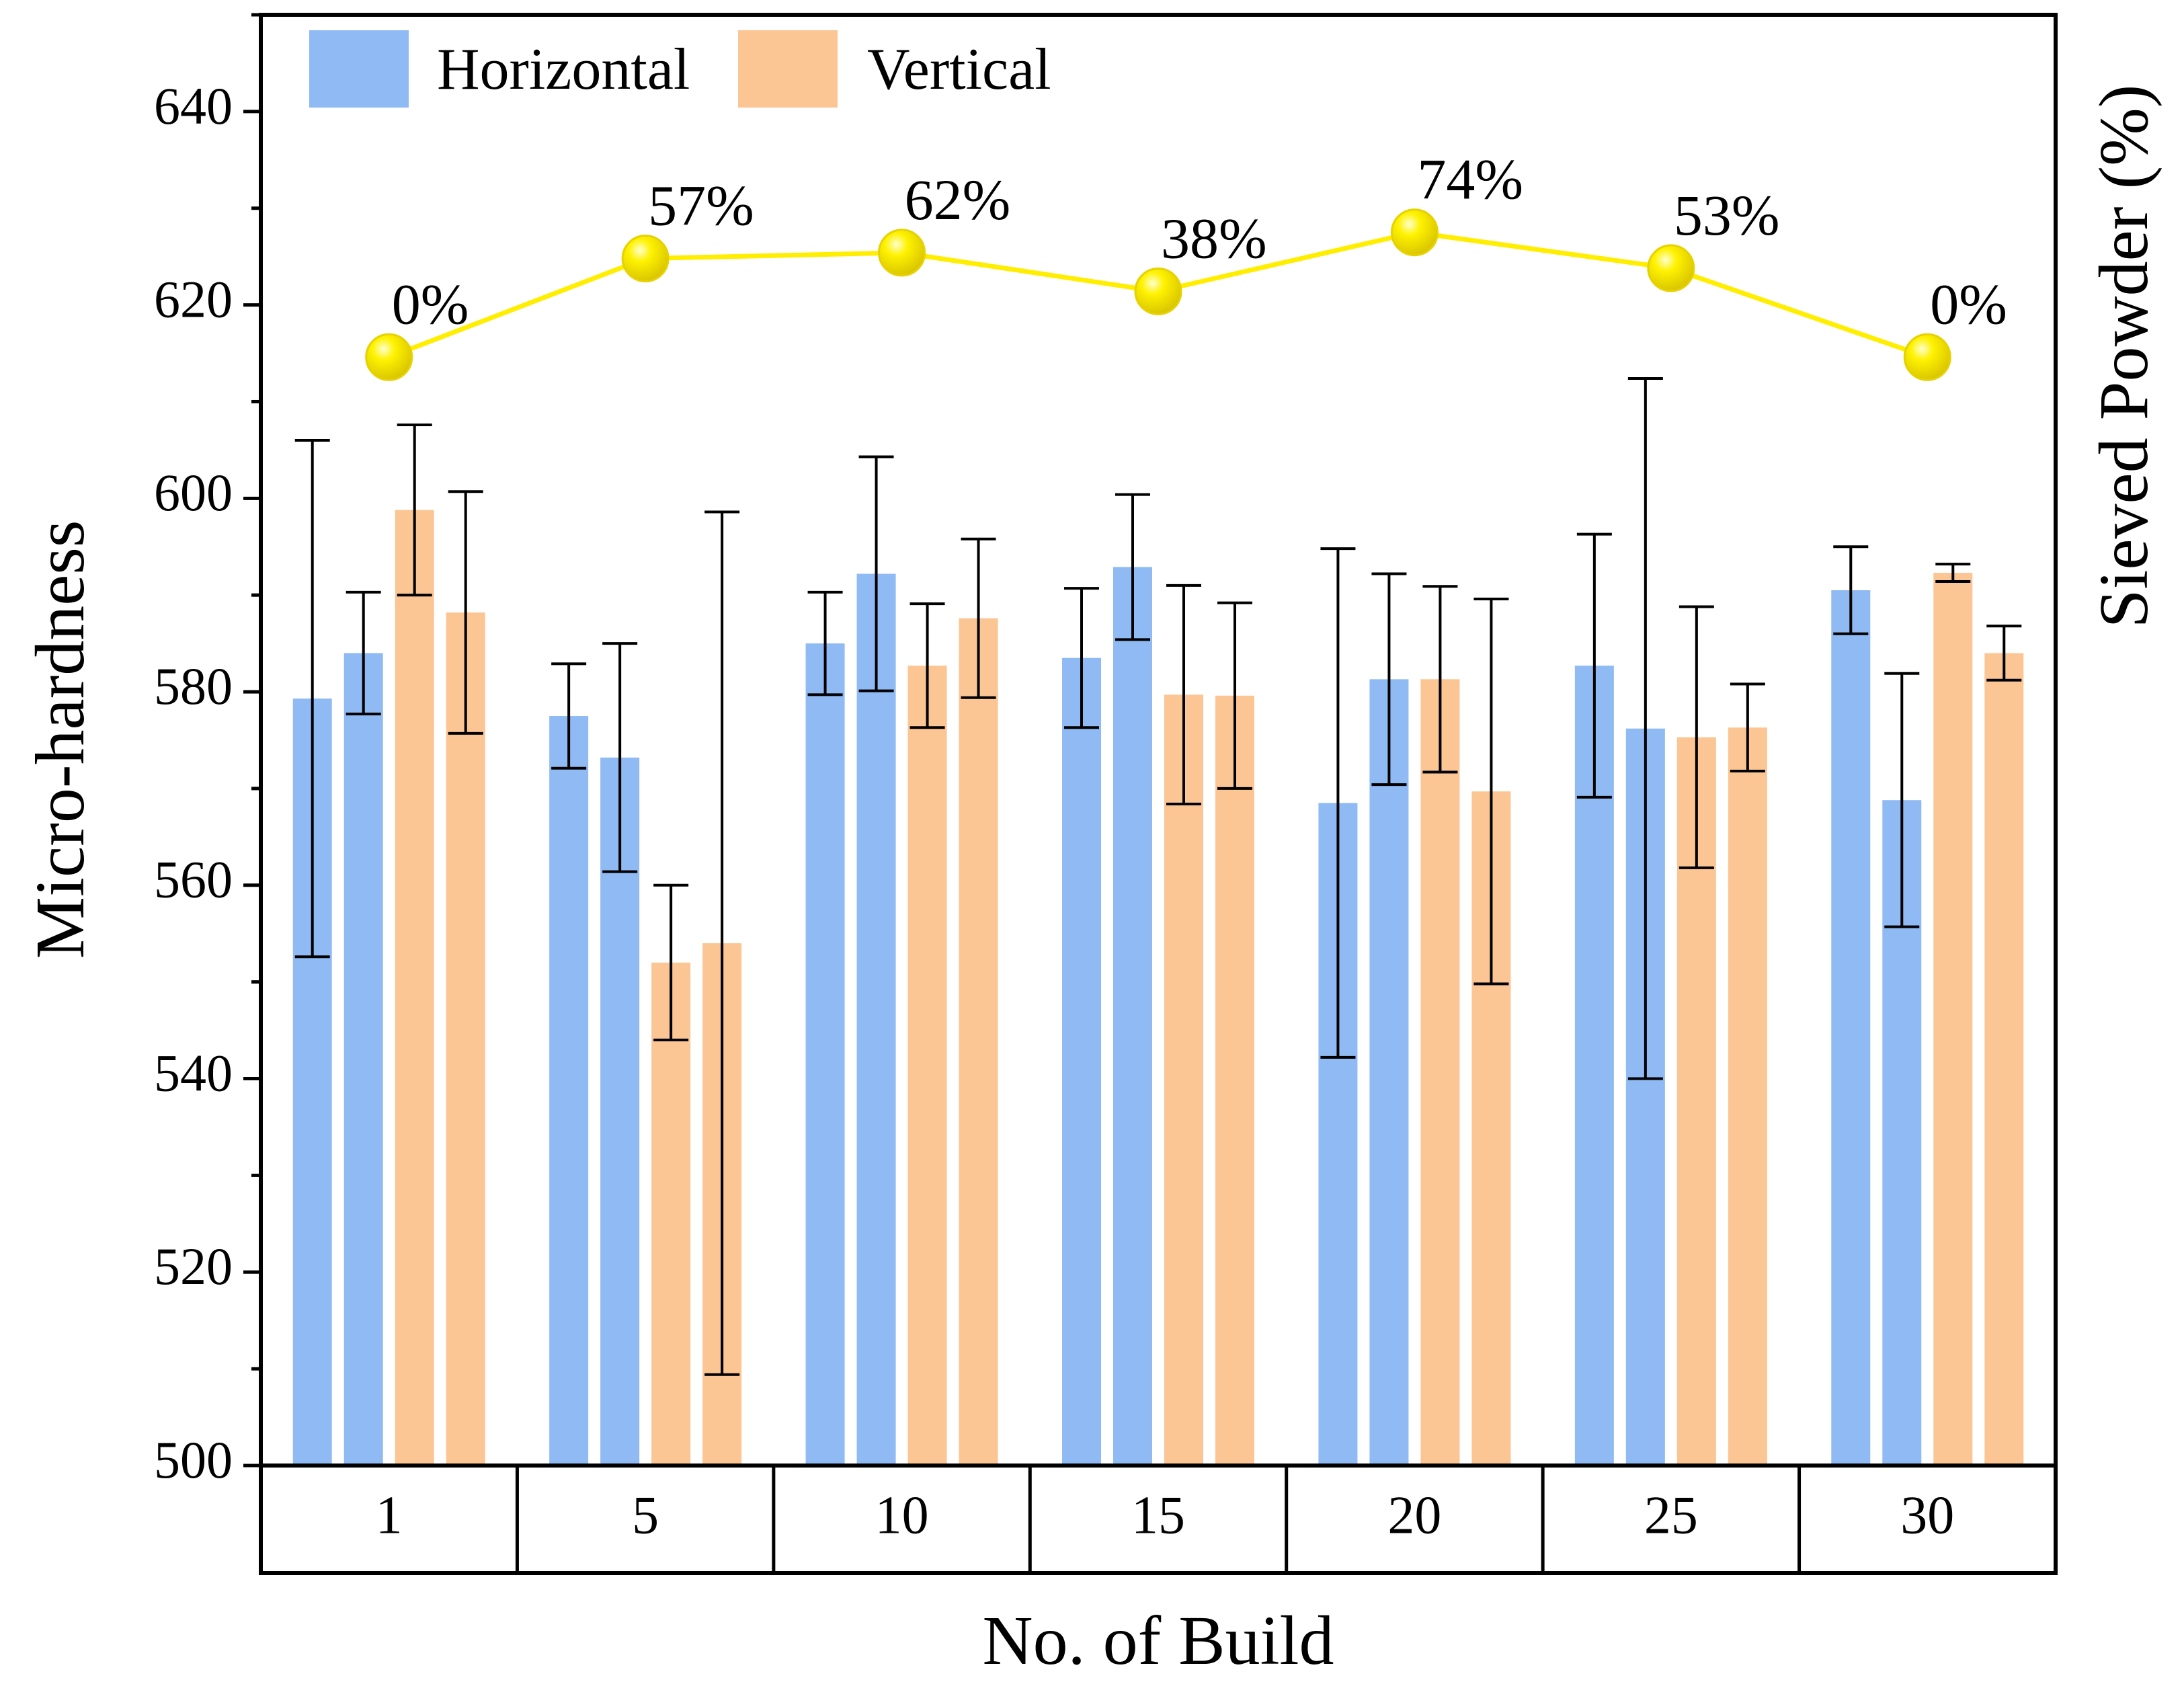 This screenshot has width=2184, height=1684. I want to click on sieved-powder-labels-layer: 0% 57% 62% 38% 74% 53% 0%, so click(1199, 242).